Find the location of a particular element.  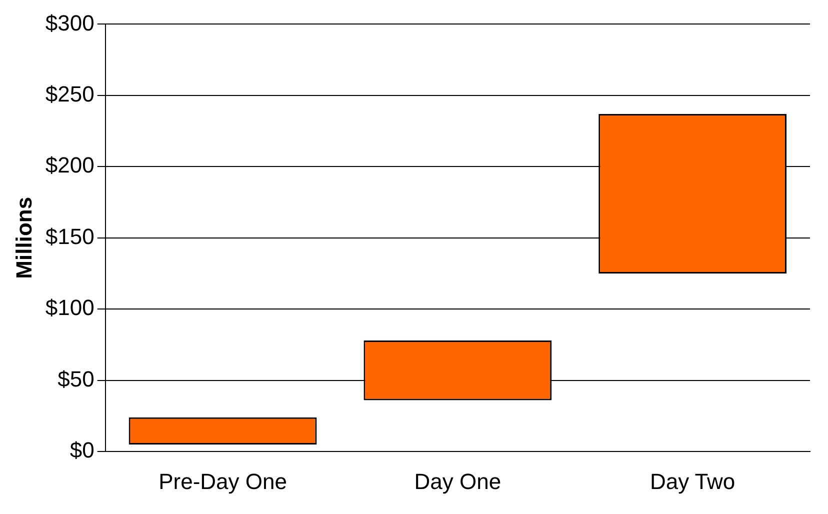

x-tick-label: Day Two is located at coordinates (693, 481).